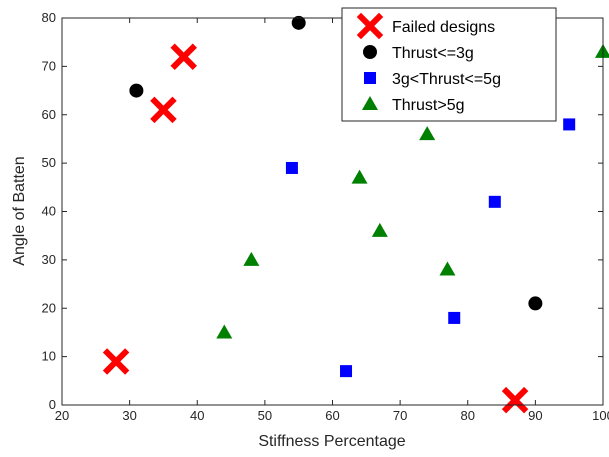 This screenshot has height=457, width=609. What do you see at coordinates (49, 356) in the screenshot?
I see `y-tick-label: 10` at bounding box center [49, 356].